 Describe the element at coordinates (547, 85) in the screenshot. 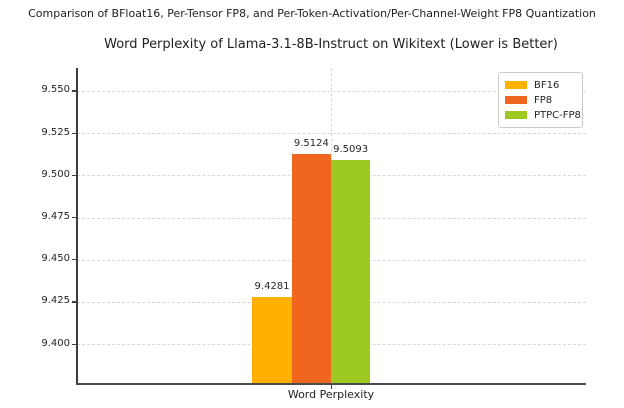

I see `legend-label-bf16: BF16` at that location.